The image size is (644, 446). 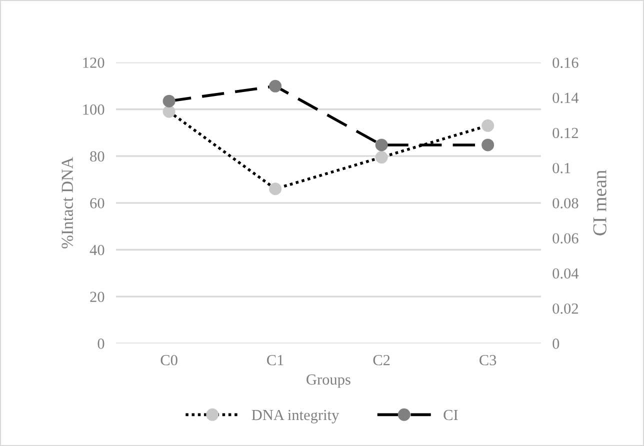 What do you see at coordinates (565, 238) in the screenshot?
I see `y2-tick-label: 0.06` at bounding box center [565, 238].